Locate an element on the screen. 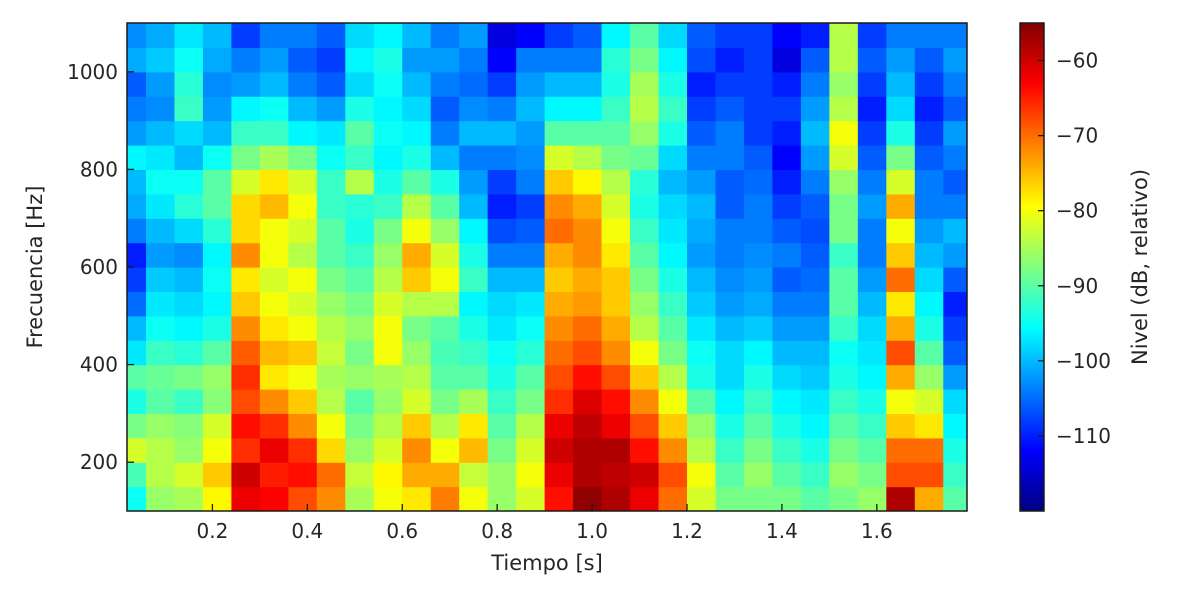 The width and height of the screenshot is (1200, 600). x-tick-label: 0.8 is located at coordinates (497, 531).